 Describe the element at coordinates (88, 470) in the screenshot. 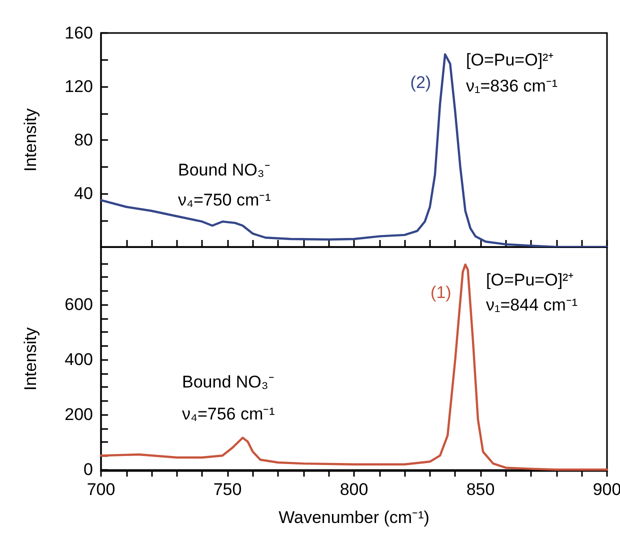

I see `y-tick-label: 0` at that location.